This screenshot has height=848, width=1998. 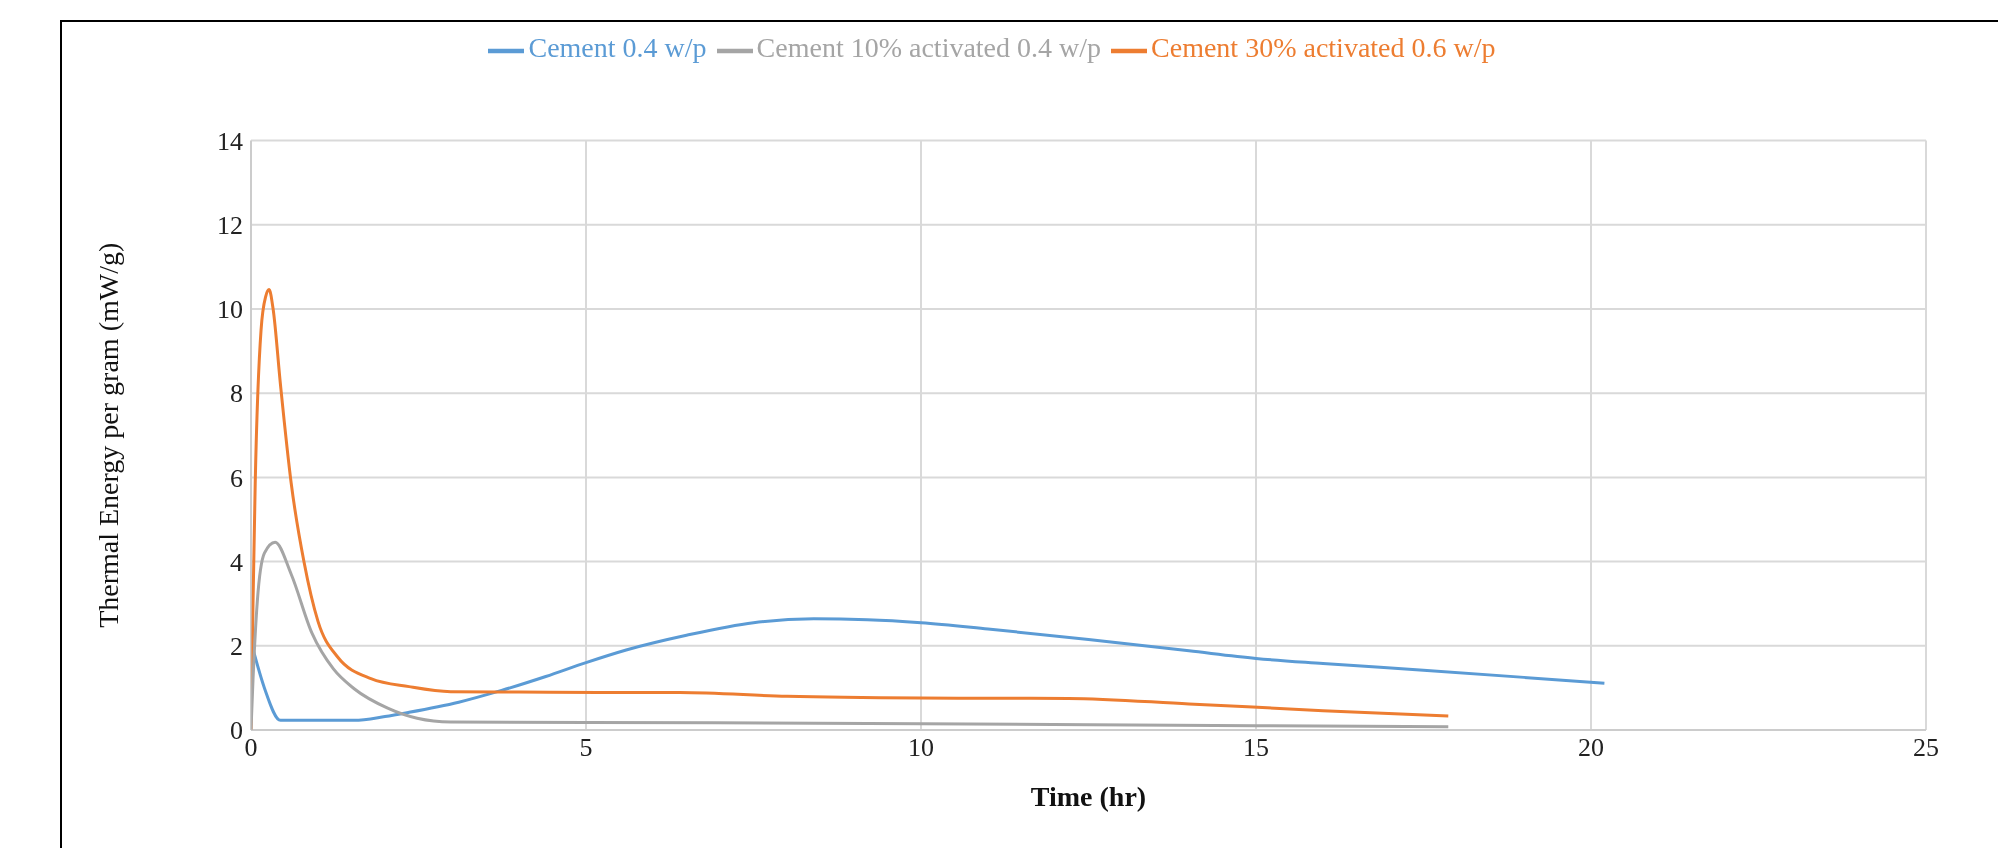 I want to click on y-tick-label: 4, so click(x=236, y=562).